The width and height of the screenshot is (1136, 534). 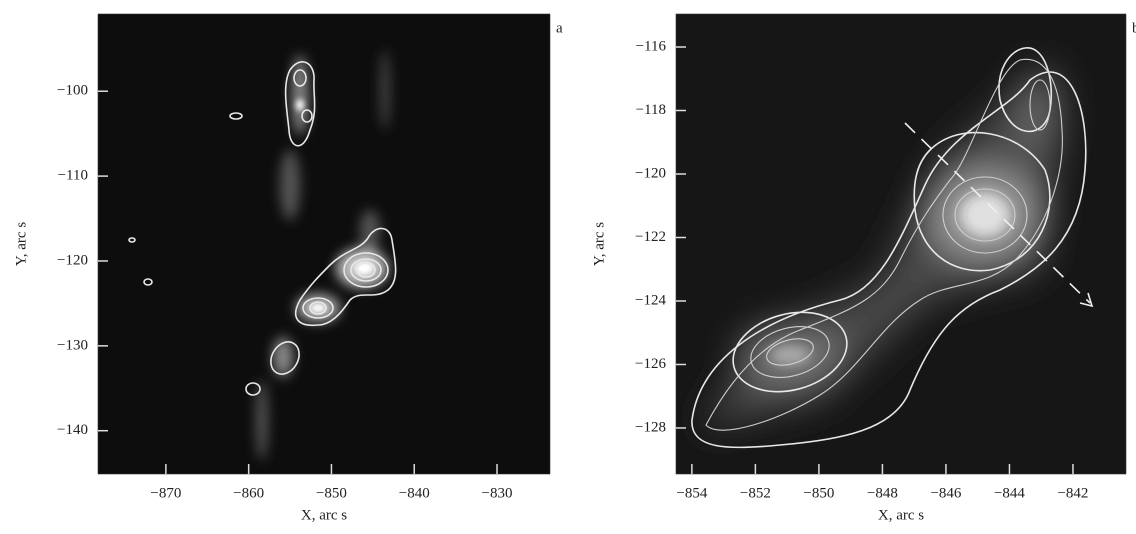 I want to click on y-tick-label: −126, so click(x=650, y=364).